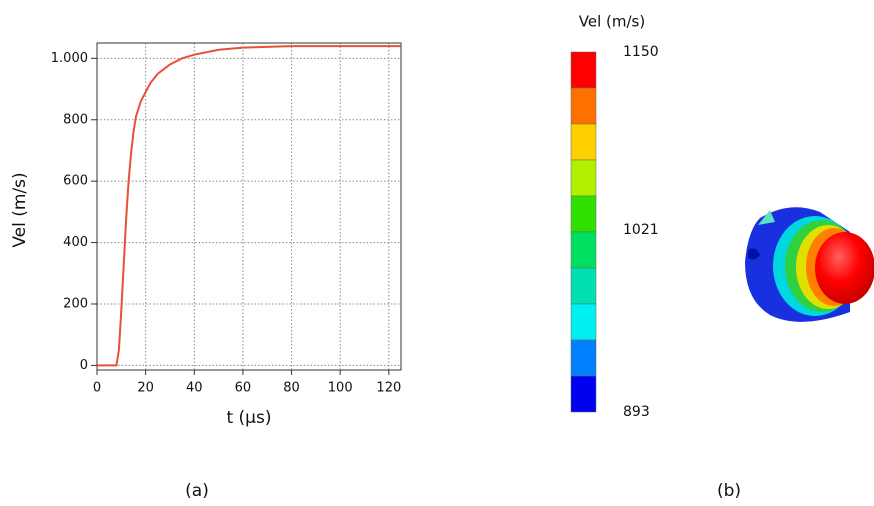 This screenshot has width=874, height=506. Describe the element at coordinates (388, 388) in the screenshot. I see `x-tick-label: 120` at that location.